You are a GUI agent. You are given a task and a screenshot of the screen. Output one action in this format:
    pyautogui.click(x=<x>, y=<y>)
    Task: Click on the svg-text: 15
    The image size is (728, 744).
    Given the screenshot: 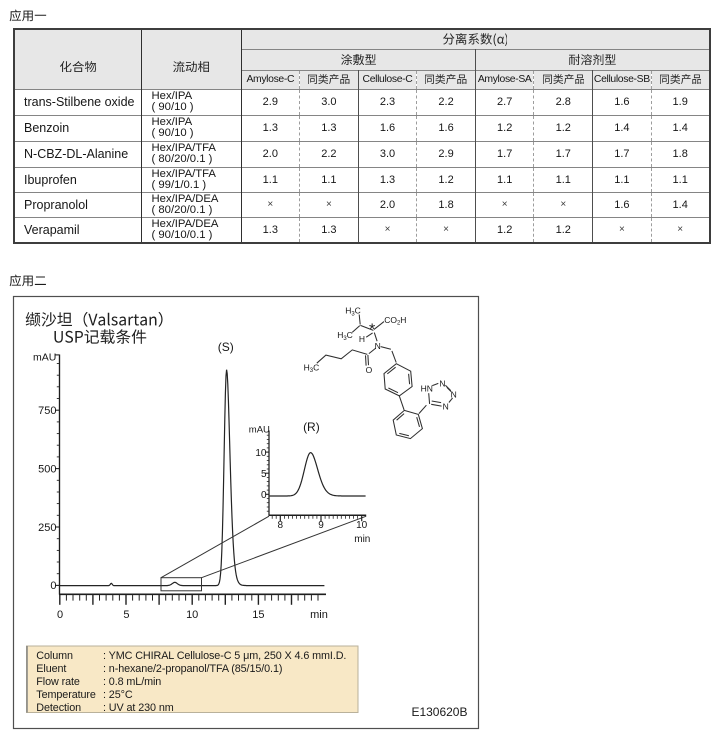 What is the action you would take?
    pyautogui.click(x=258, y=615)
    